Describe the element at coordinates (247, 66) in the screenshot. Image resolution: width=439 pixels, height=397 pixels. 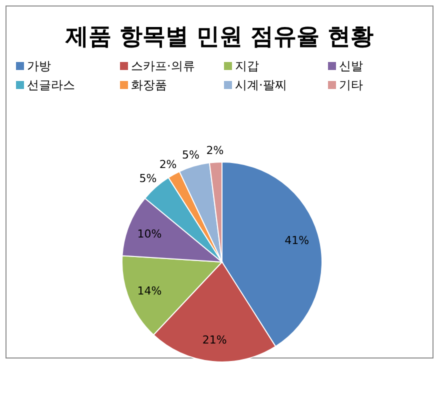
I see `legend-label: 지갑` at that location.